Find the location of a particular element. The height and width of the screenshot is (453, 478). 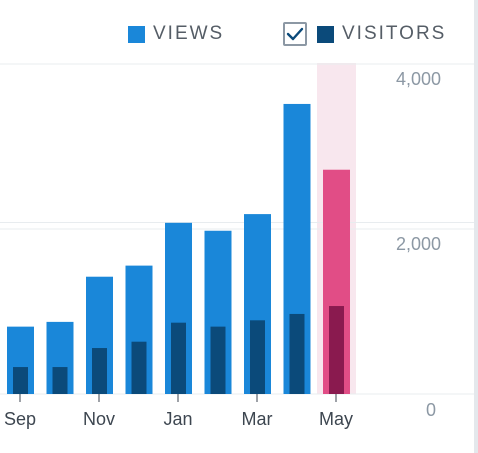

x-tick-label: Mar is located at coordinates (257, 419).